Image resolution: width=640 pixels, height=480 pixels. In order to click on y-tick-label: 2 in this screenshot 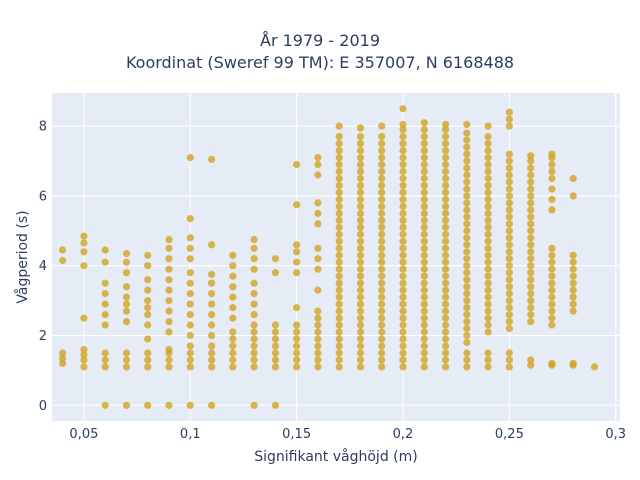, I will do `click(43, 336)`.